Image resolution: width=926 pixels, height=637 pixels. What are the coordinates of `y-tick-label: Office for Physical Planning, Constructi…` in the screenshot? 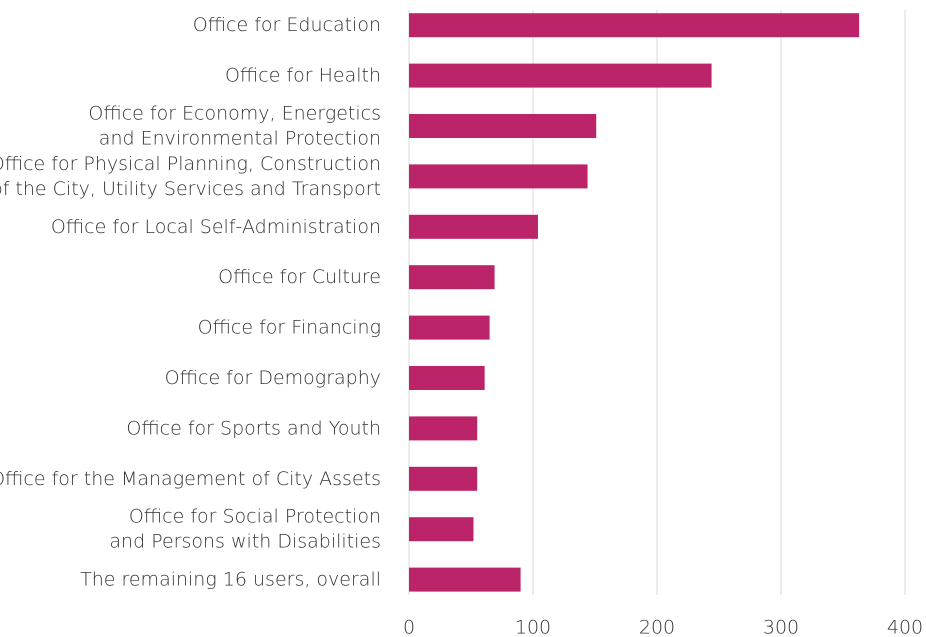 It's located at (190, 175).